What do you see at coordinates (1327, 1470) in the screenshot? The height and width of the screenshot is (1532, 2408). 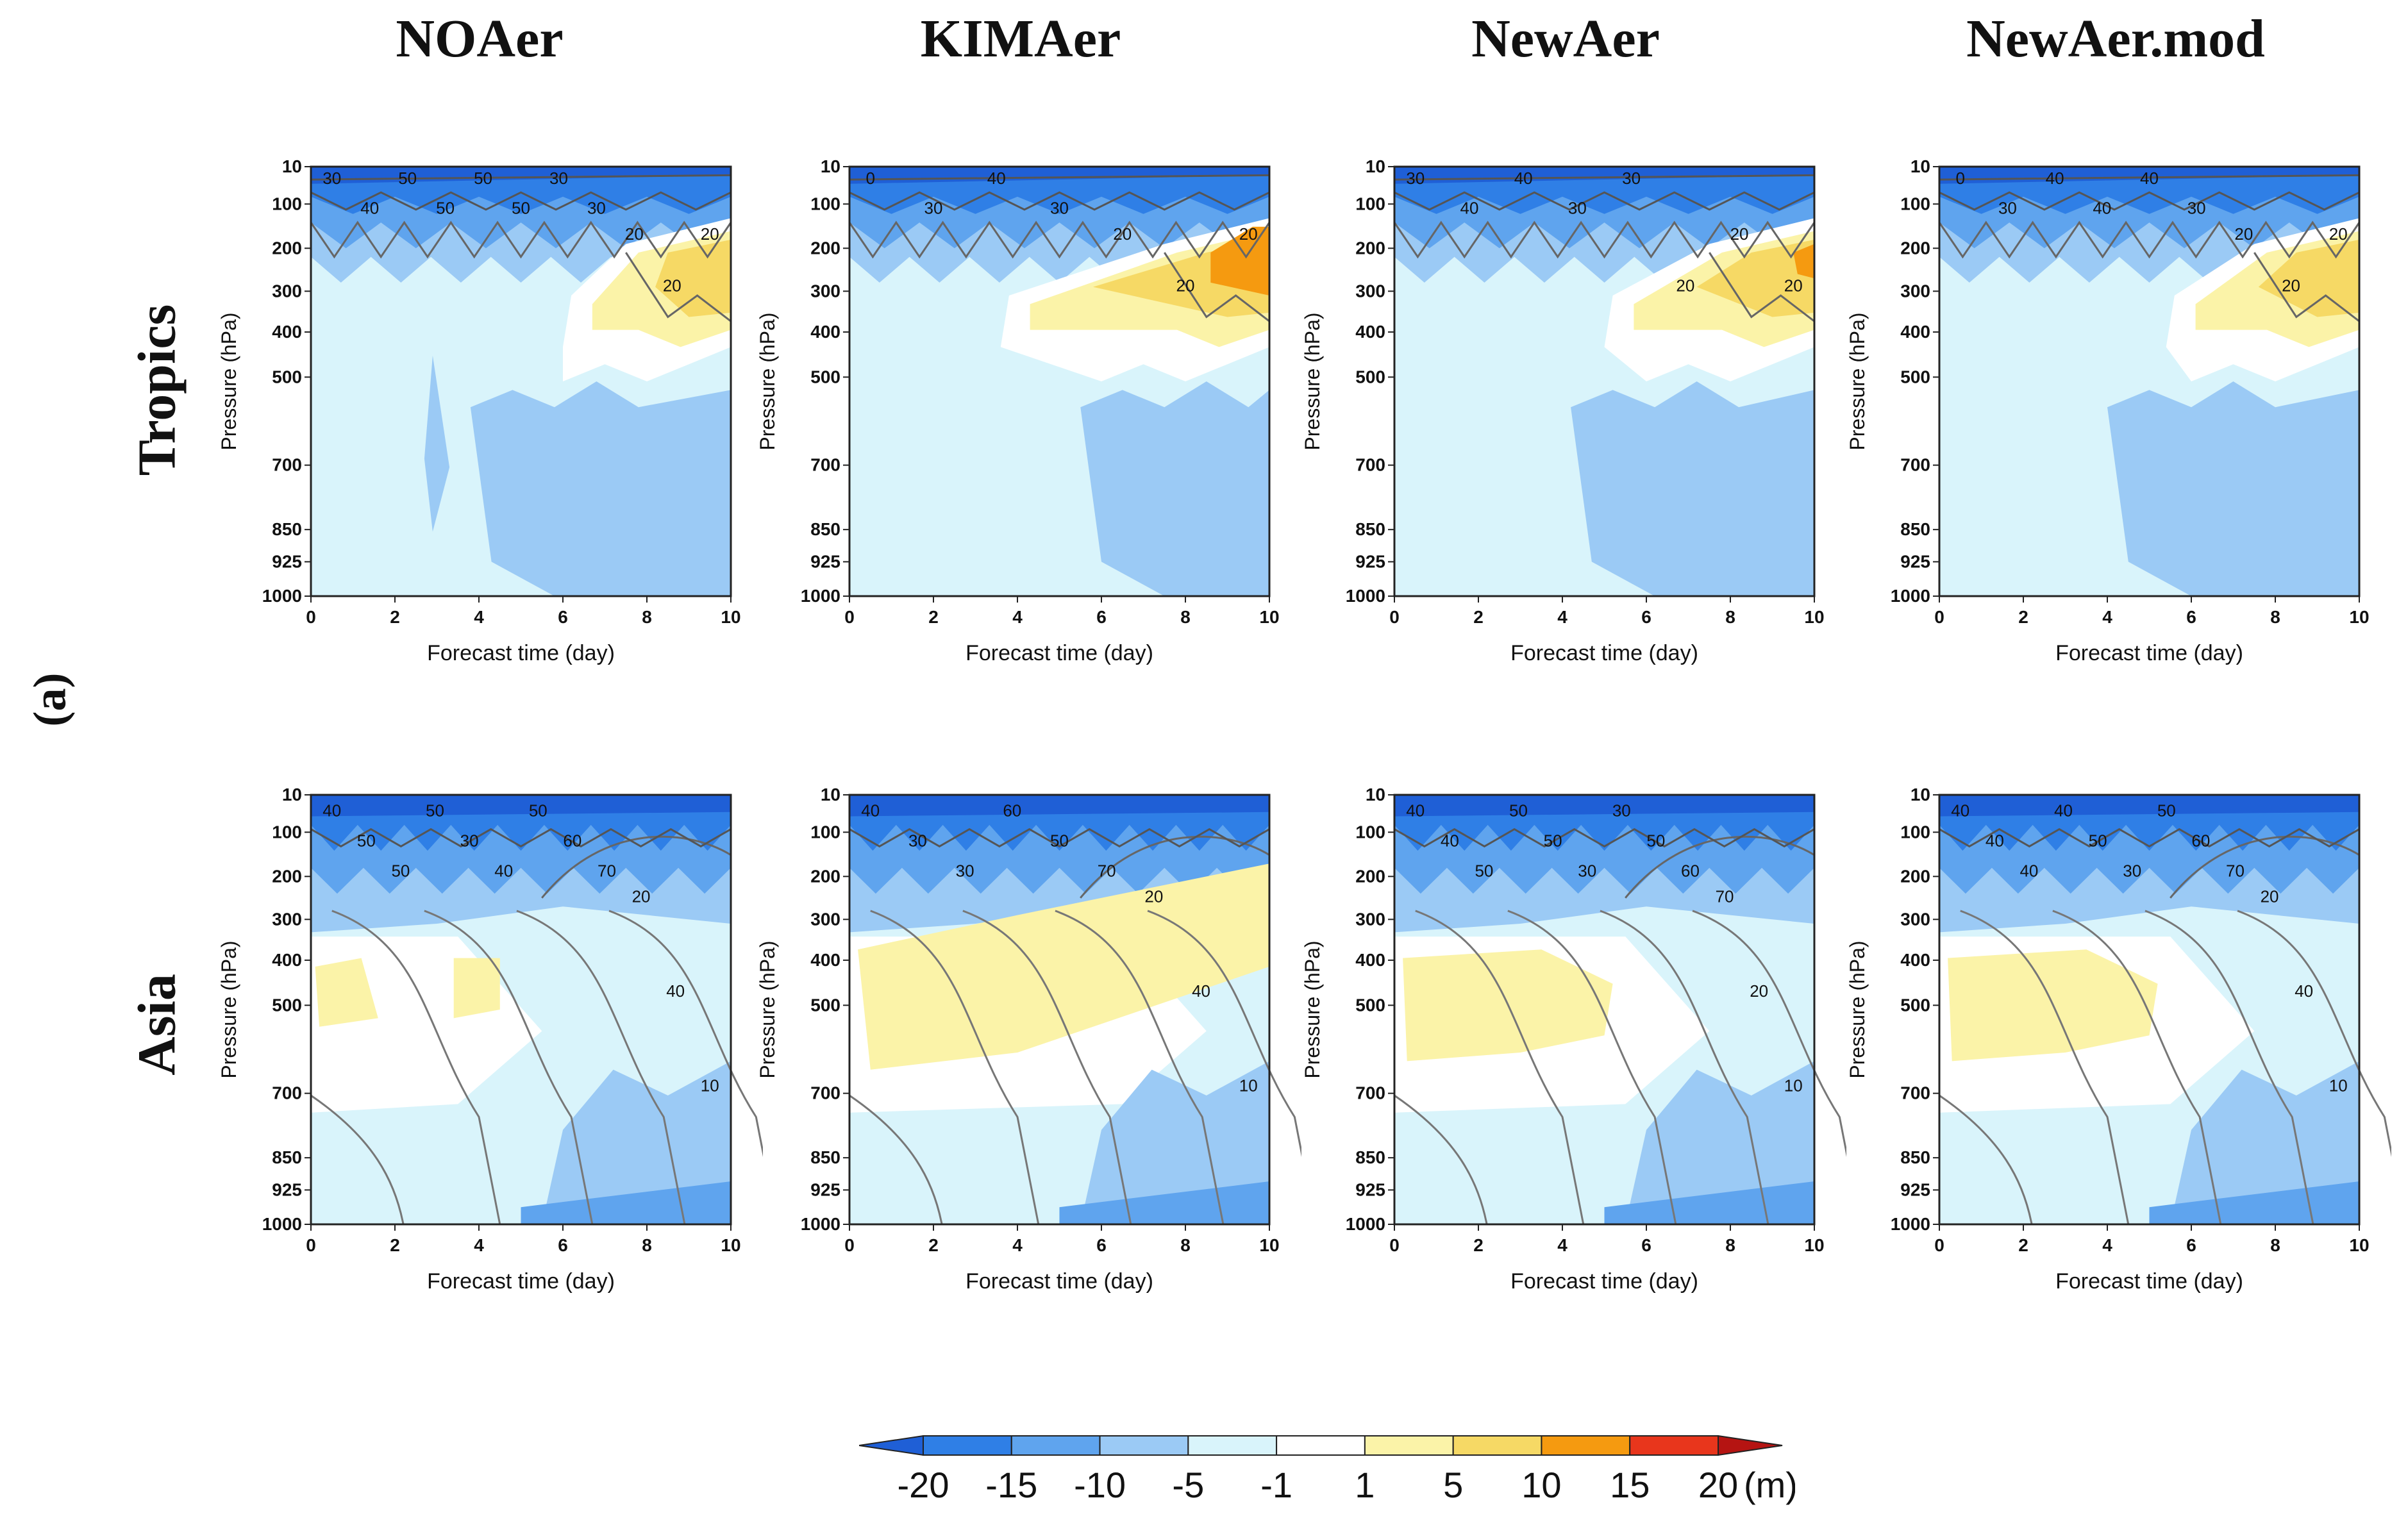 I see `colorbar: -20 -15 -10 -5 -1 1 5 10 15 20 (m)` at bounding box center [1327, 1470].